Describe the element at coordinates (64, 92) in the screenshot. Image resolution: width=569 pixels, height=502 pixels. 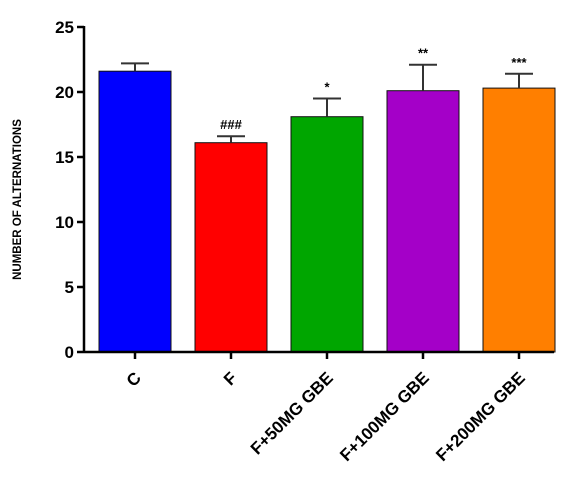
I see `y-tick-label: 20` at that location.